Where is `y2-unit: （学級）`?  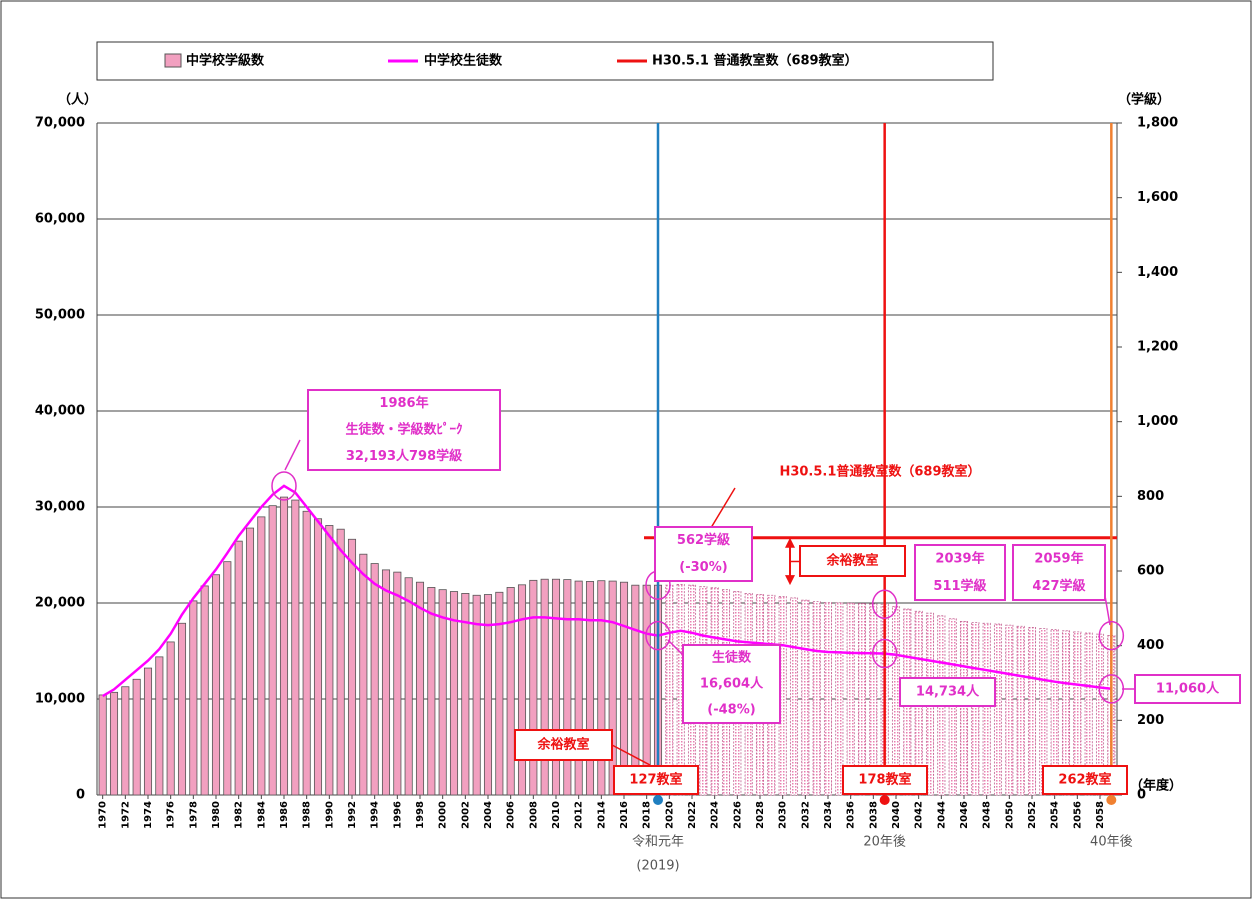
y2-unit: （学級） is located at coordinates (1144, 100).